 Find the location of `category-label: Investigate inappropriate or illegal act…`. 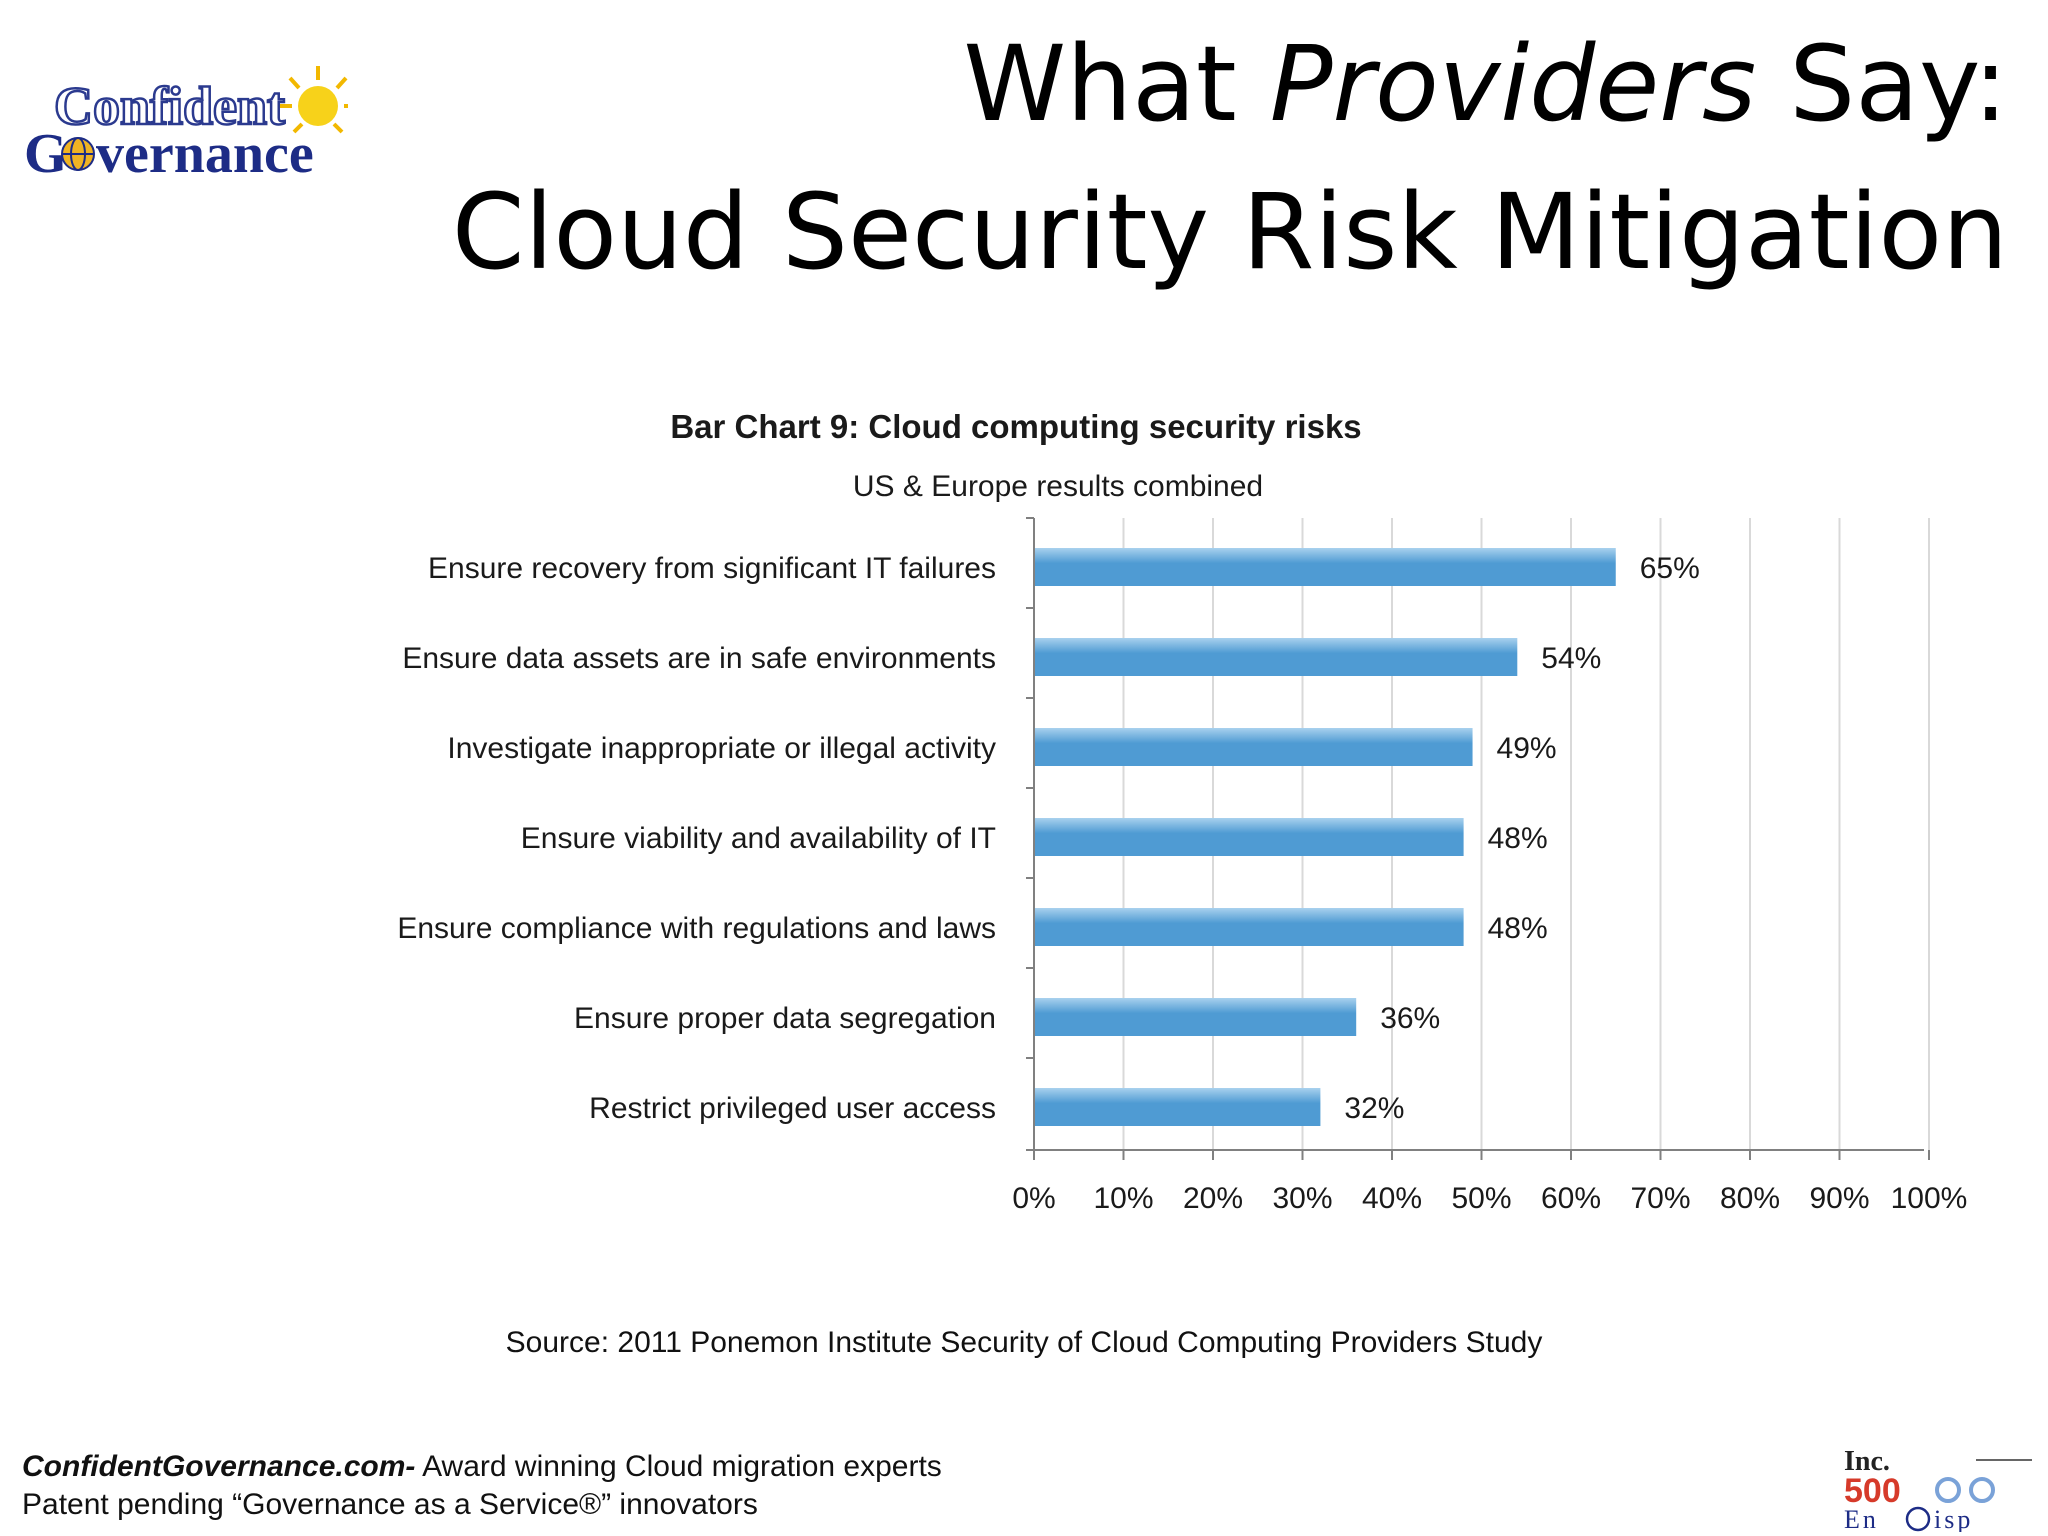

category-label: Investigate inappropriate or illegal act… is located at coordinates (721, 748).